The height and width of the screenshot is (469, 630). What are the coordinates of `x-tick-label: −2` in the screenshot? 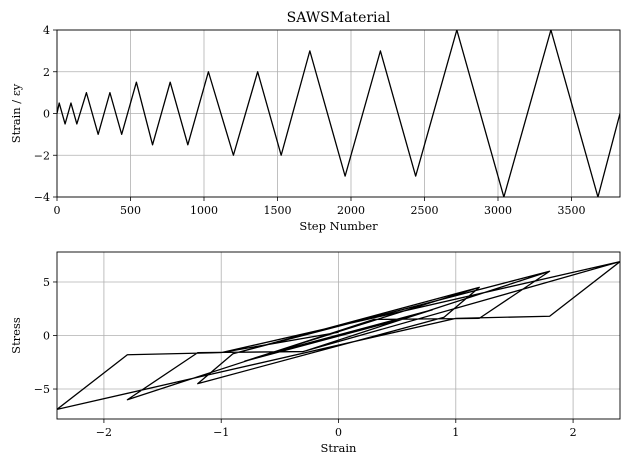 It's located at (104, 432).